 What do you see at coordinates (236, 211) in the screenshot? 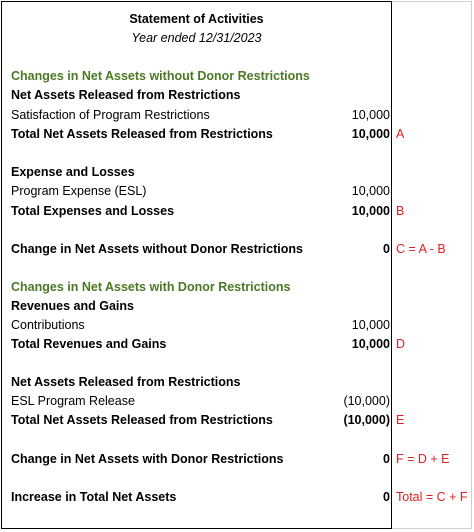
I see `total-expenses-row: Total Expenses and Losses 10,000 B` at bounding box center [236, 211].